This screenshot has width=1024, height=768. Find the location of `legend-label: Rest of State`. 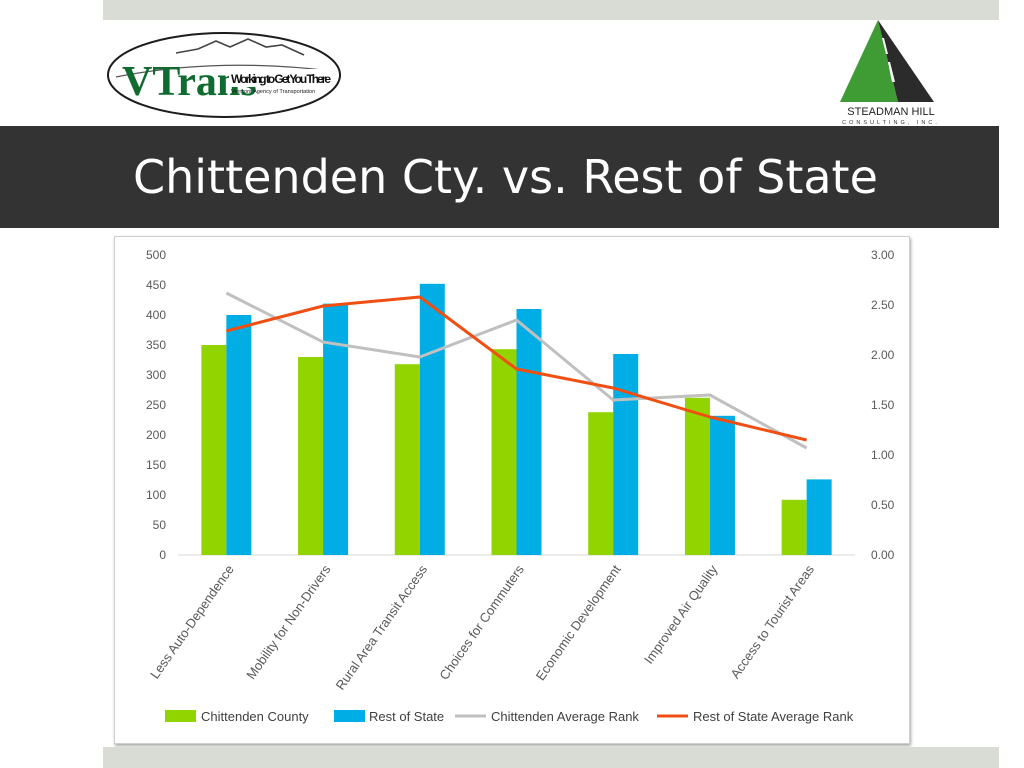

legend-label: Rest of State is located at coordinates (406, 716).